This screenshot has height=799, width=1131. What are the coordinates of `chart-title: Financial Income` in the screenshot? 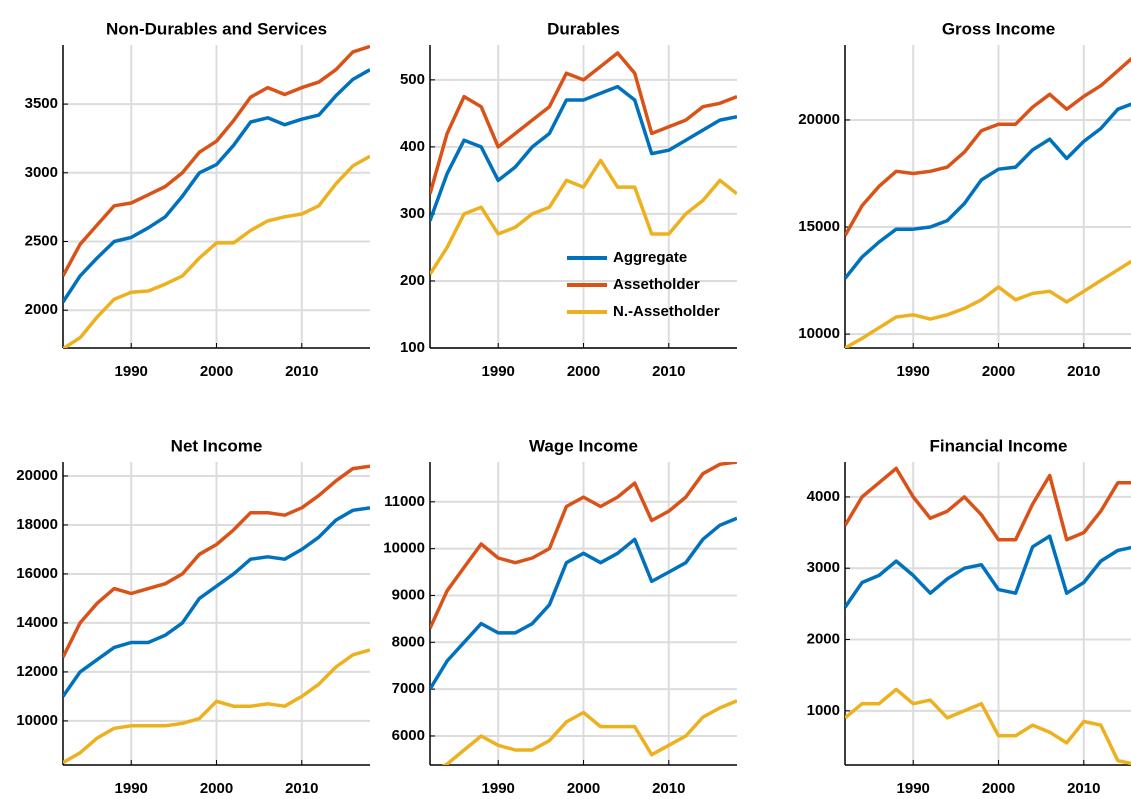 It's located at (999, 445).